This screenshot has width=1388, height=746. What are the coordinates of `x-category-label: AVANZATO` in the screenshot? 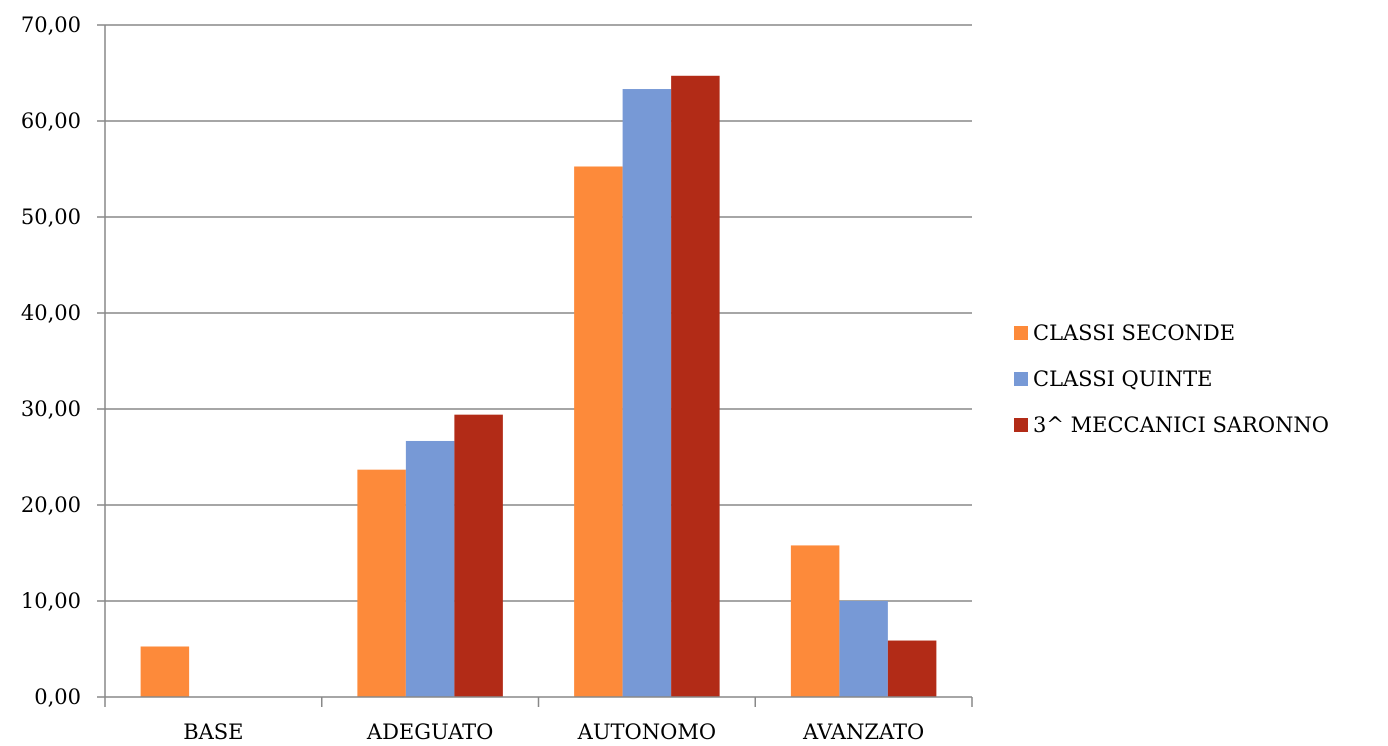 It's located at (863, 731).